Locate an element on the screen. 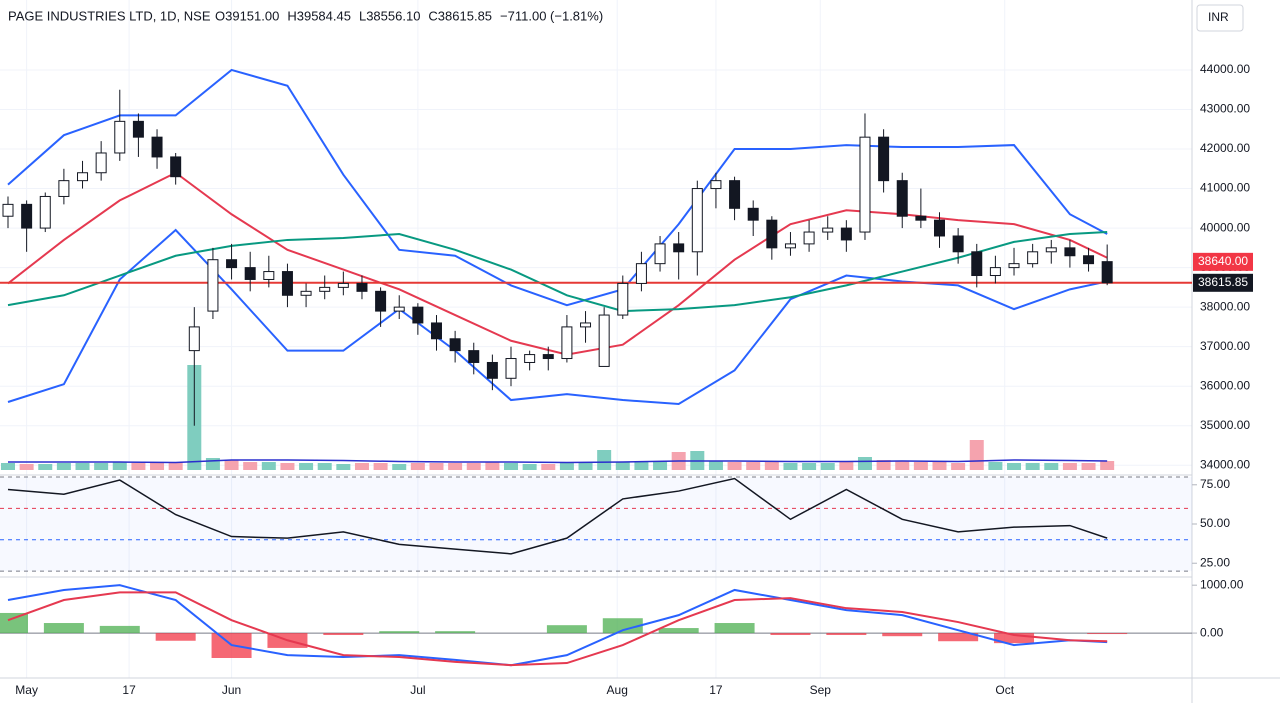 This screenshot has height=703, width=1280. currency-button is located at coordinates (1220, 18).